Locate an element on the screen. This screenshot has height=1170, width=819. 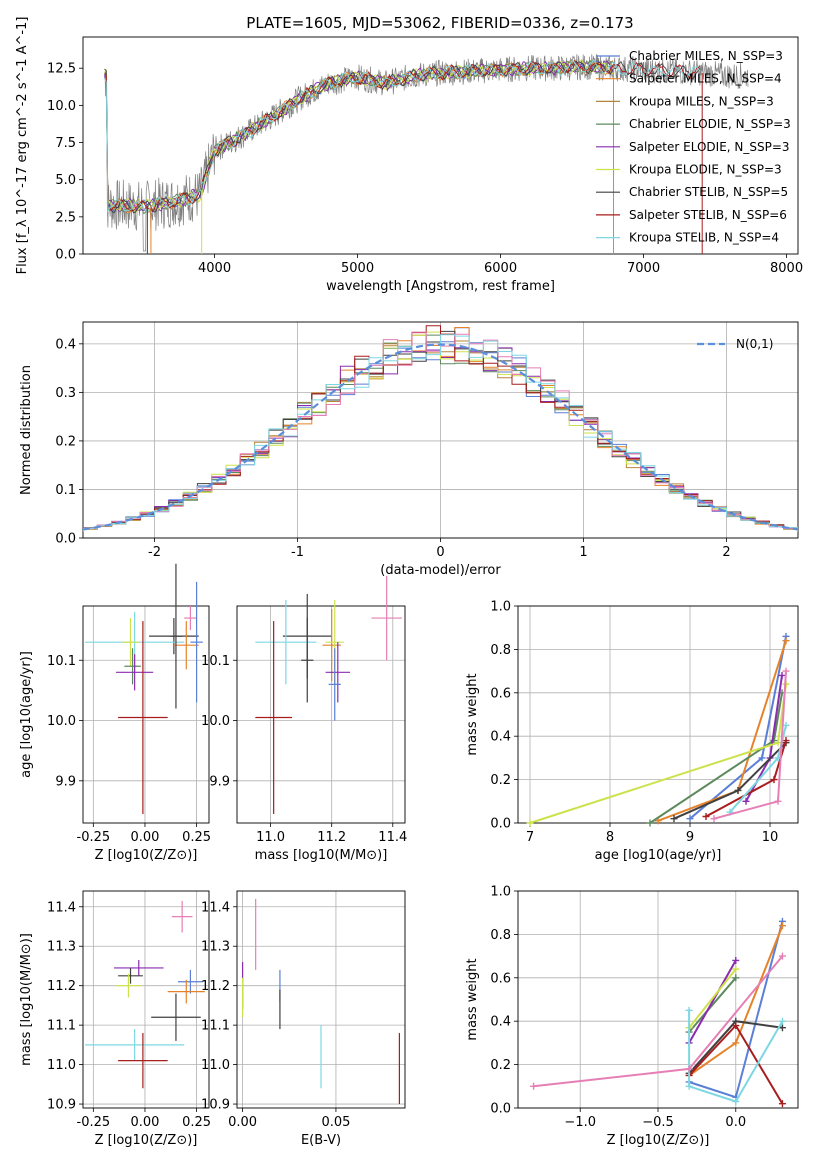
x-tick-label: −1.0 is located at coordinates (580, 1122).